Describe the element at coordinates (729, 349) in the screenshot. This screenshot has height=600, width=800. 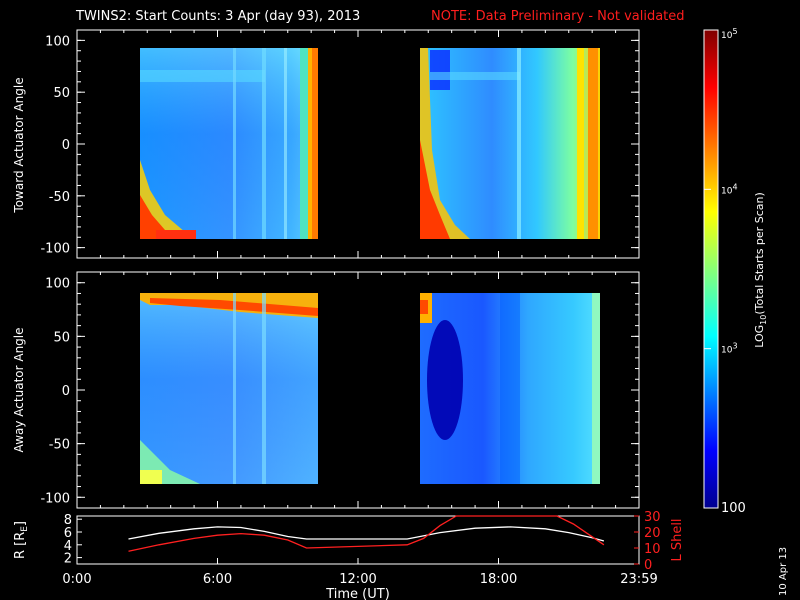
I see `colorbar-tick-label: 10³` at that location.